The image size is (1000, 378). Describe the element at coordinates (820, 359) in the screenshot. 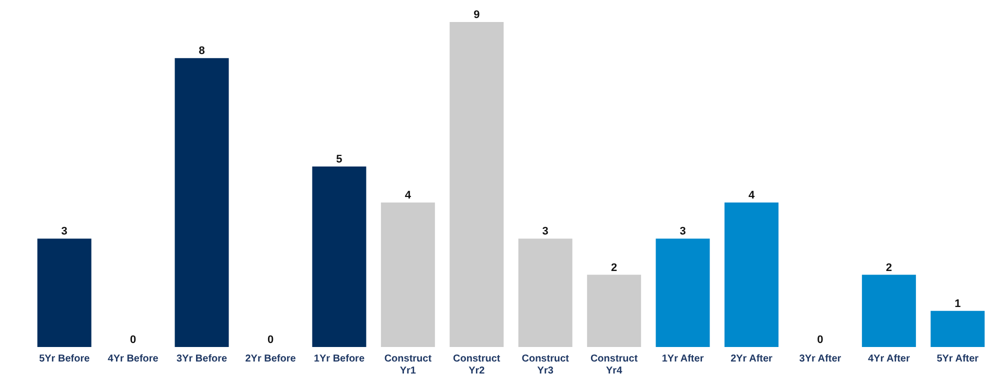

I see `x-tick-label: 3Yr After` at that location.